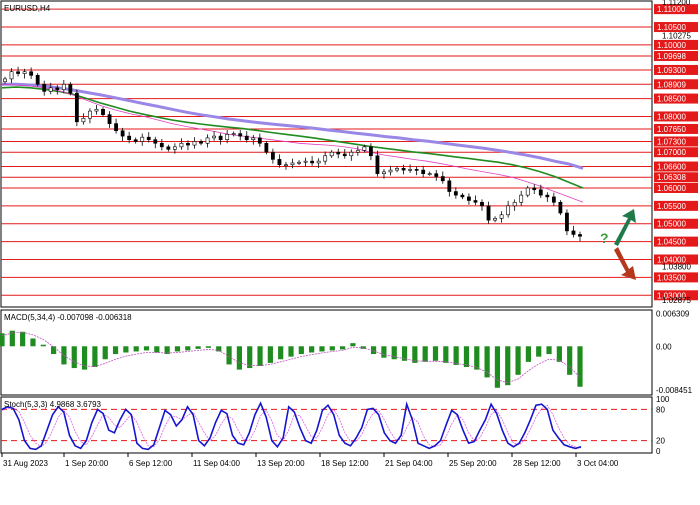 The image size is (700, 505). Describe the element at coordinates (671, 206) in the screenshot. I see `level-label: 1.05500` at that location.